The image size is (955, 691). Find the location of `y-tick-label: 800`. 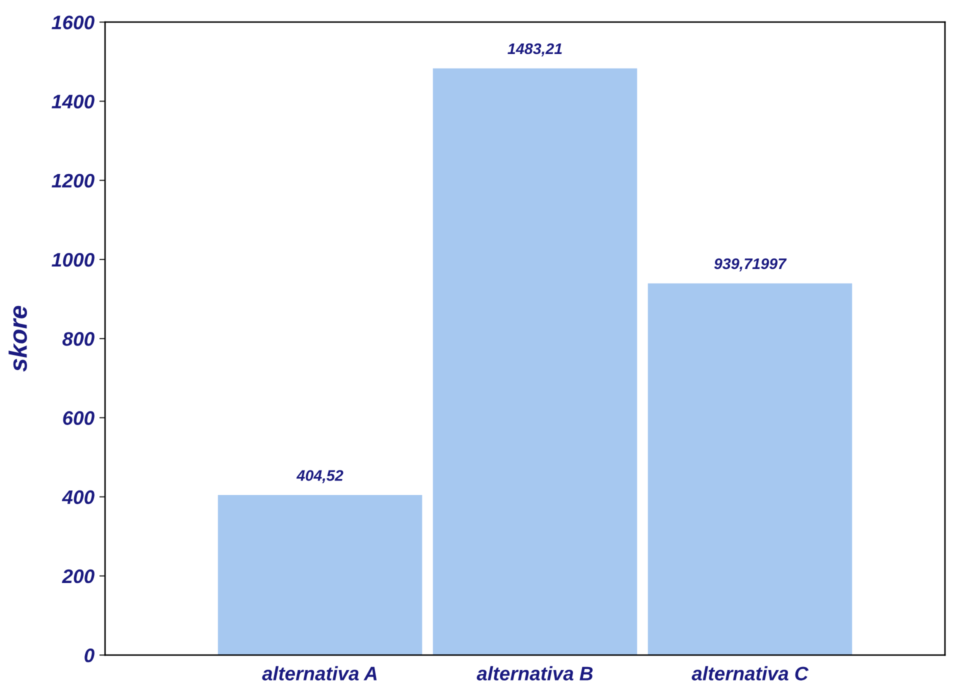

y-tick-label: 800 is located at coordinates (78, 339).